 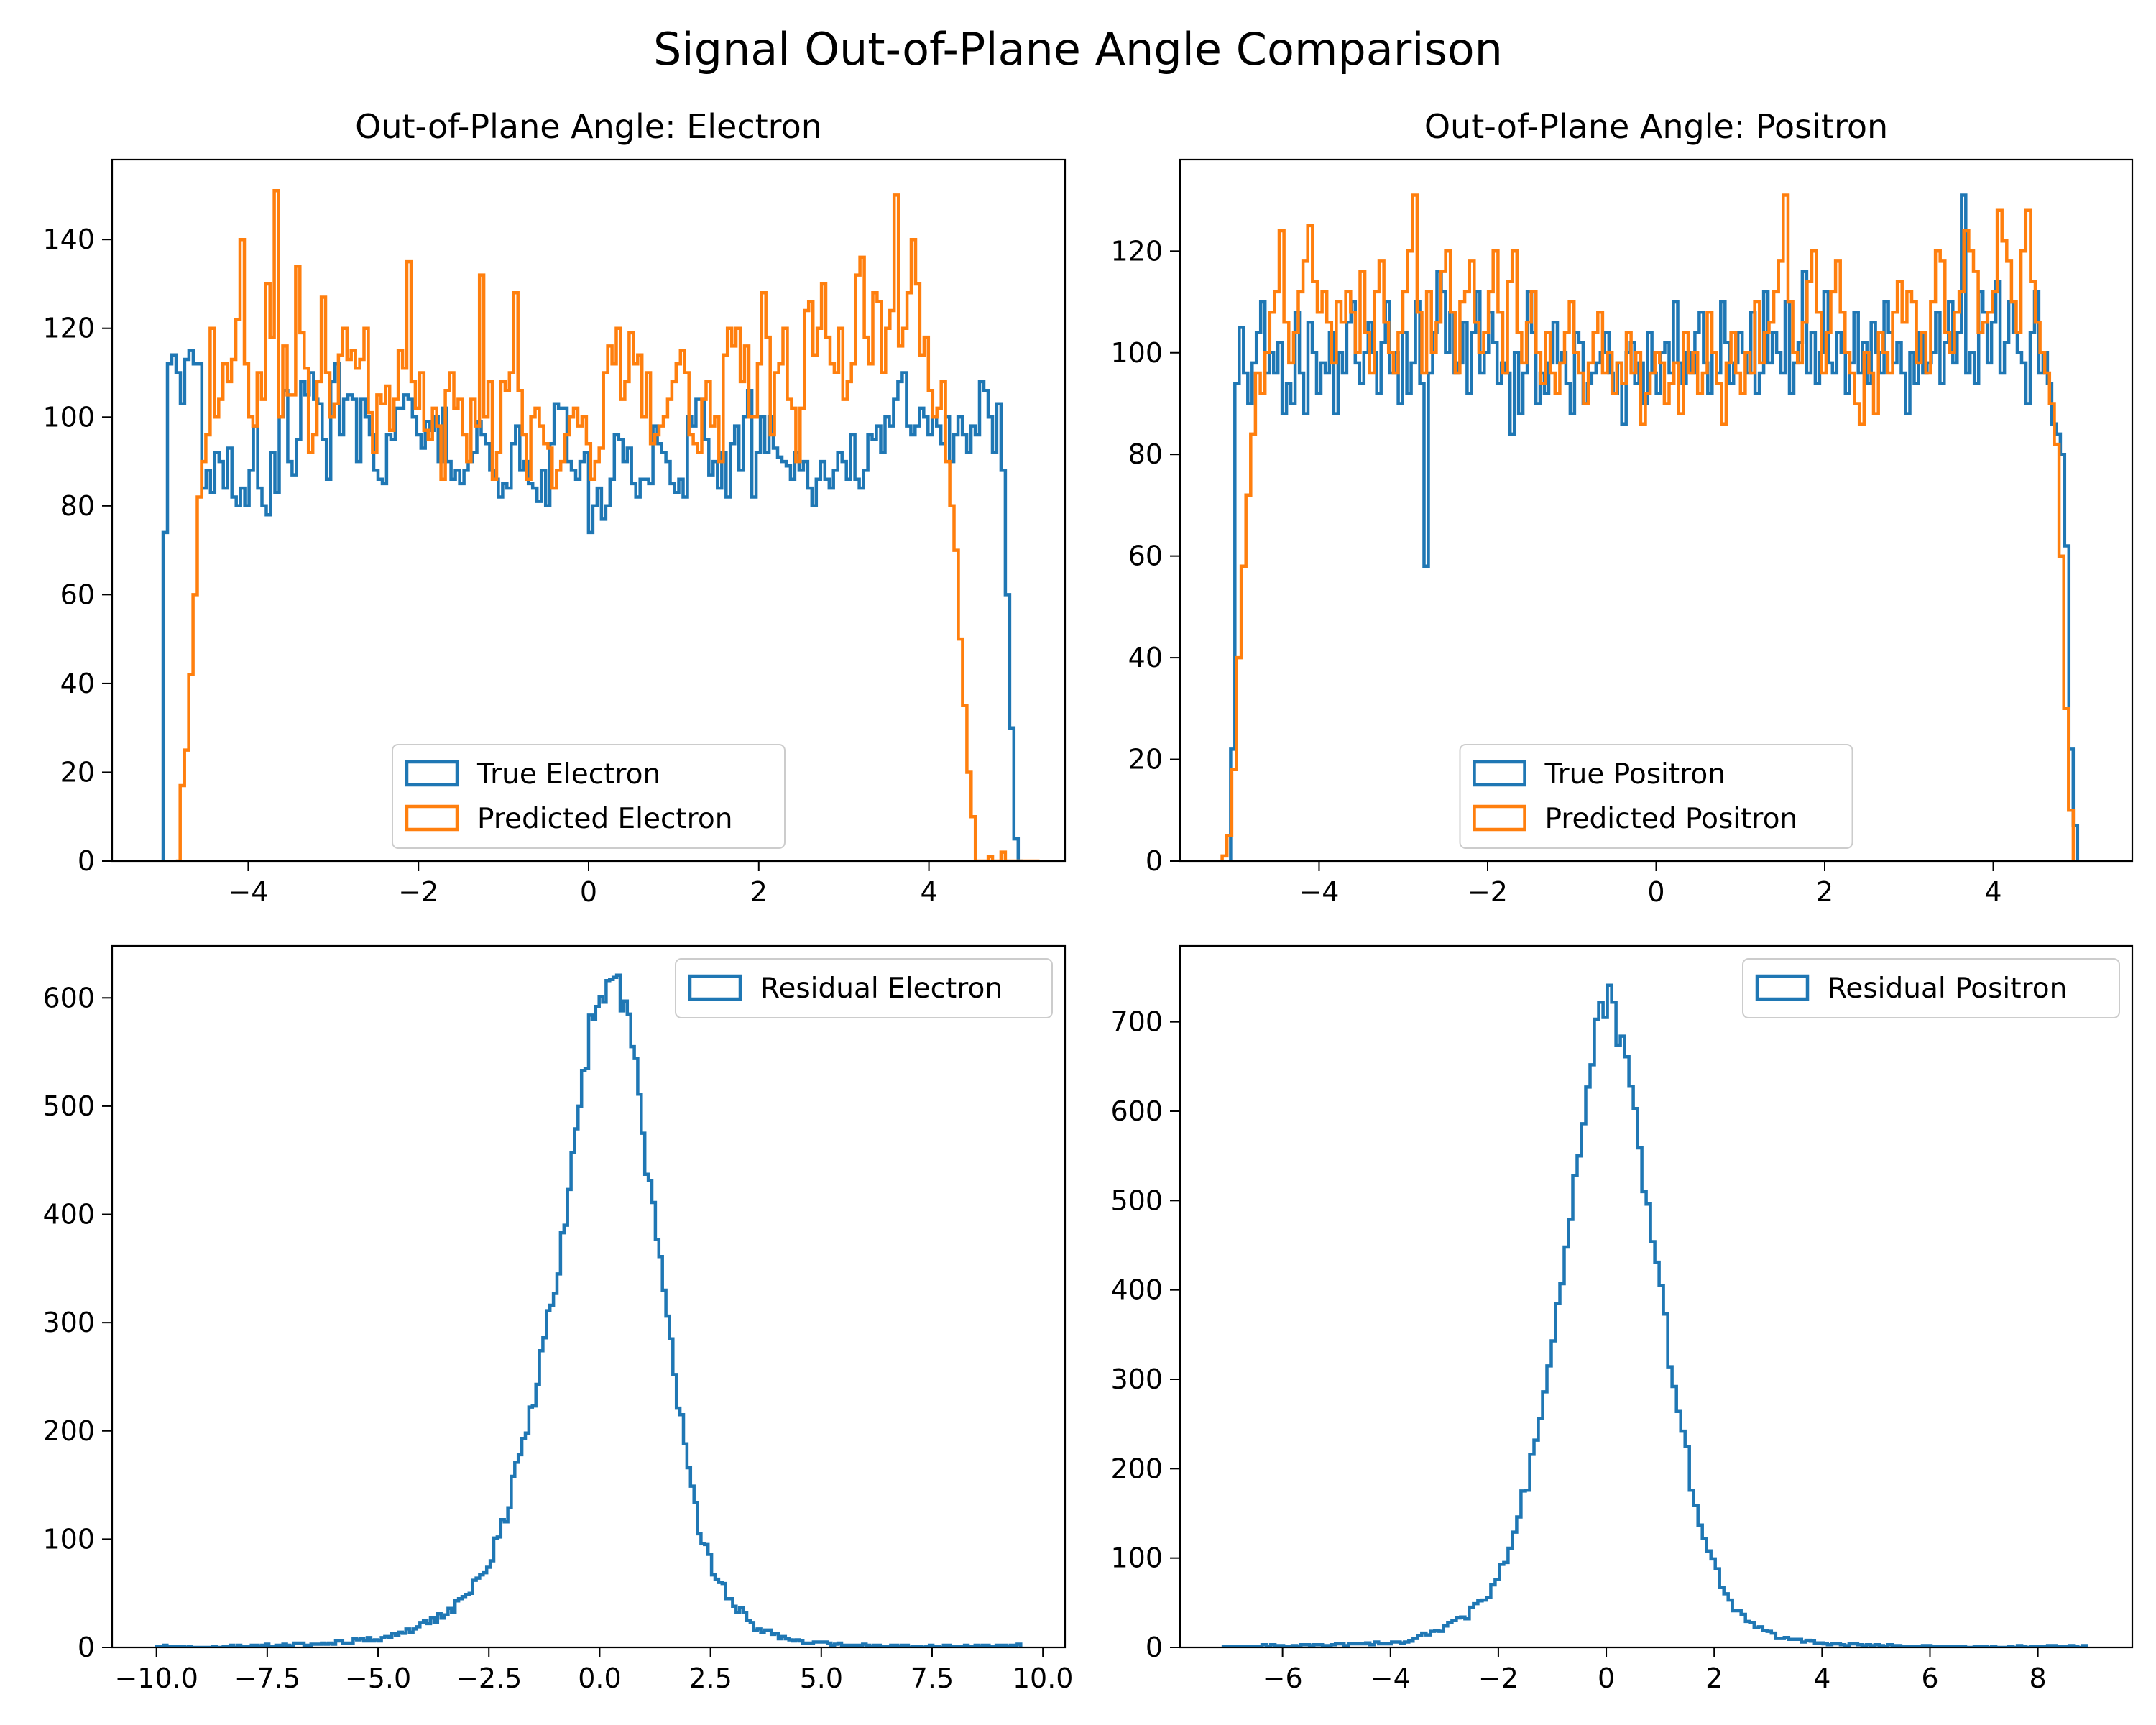 What do you see at coordinates (932, 1678) in the screenshot?
I see `x-tick-label: 7.5` at bounding box center [932, 1678].